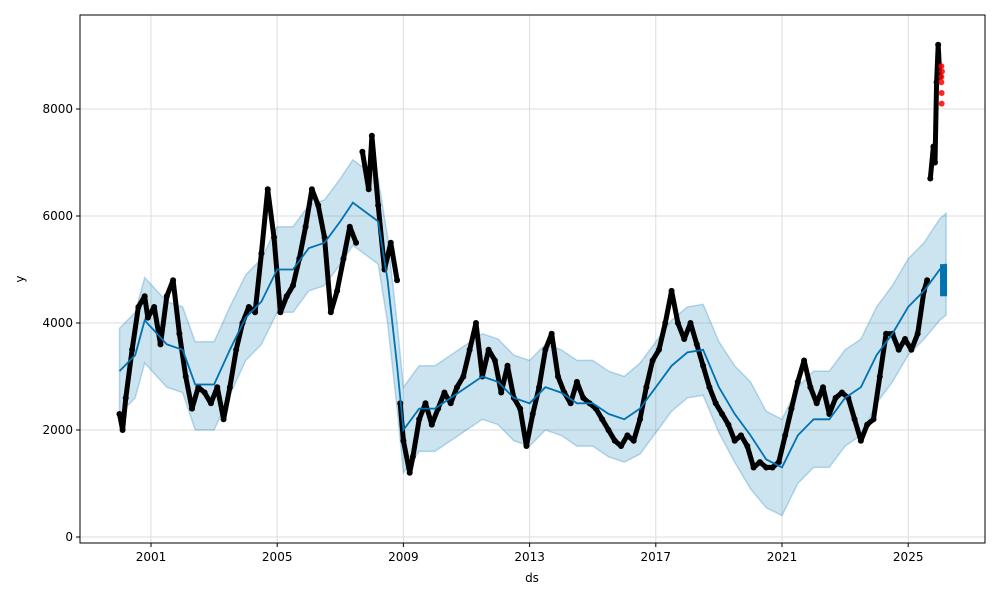  Describe the element at coordinates (57, 109) in the screenshot. I see `y-tick-label: 8000` at that location.